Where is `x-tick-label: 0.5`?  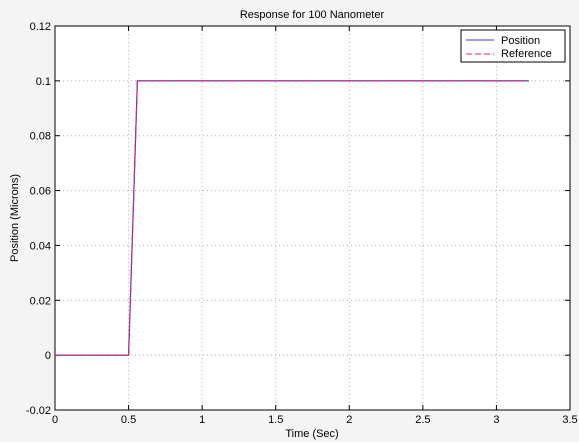
x-tick-label: 0.5 is located at coordinates (128, 420).